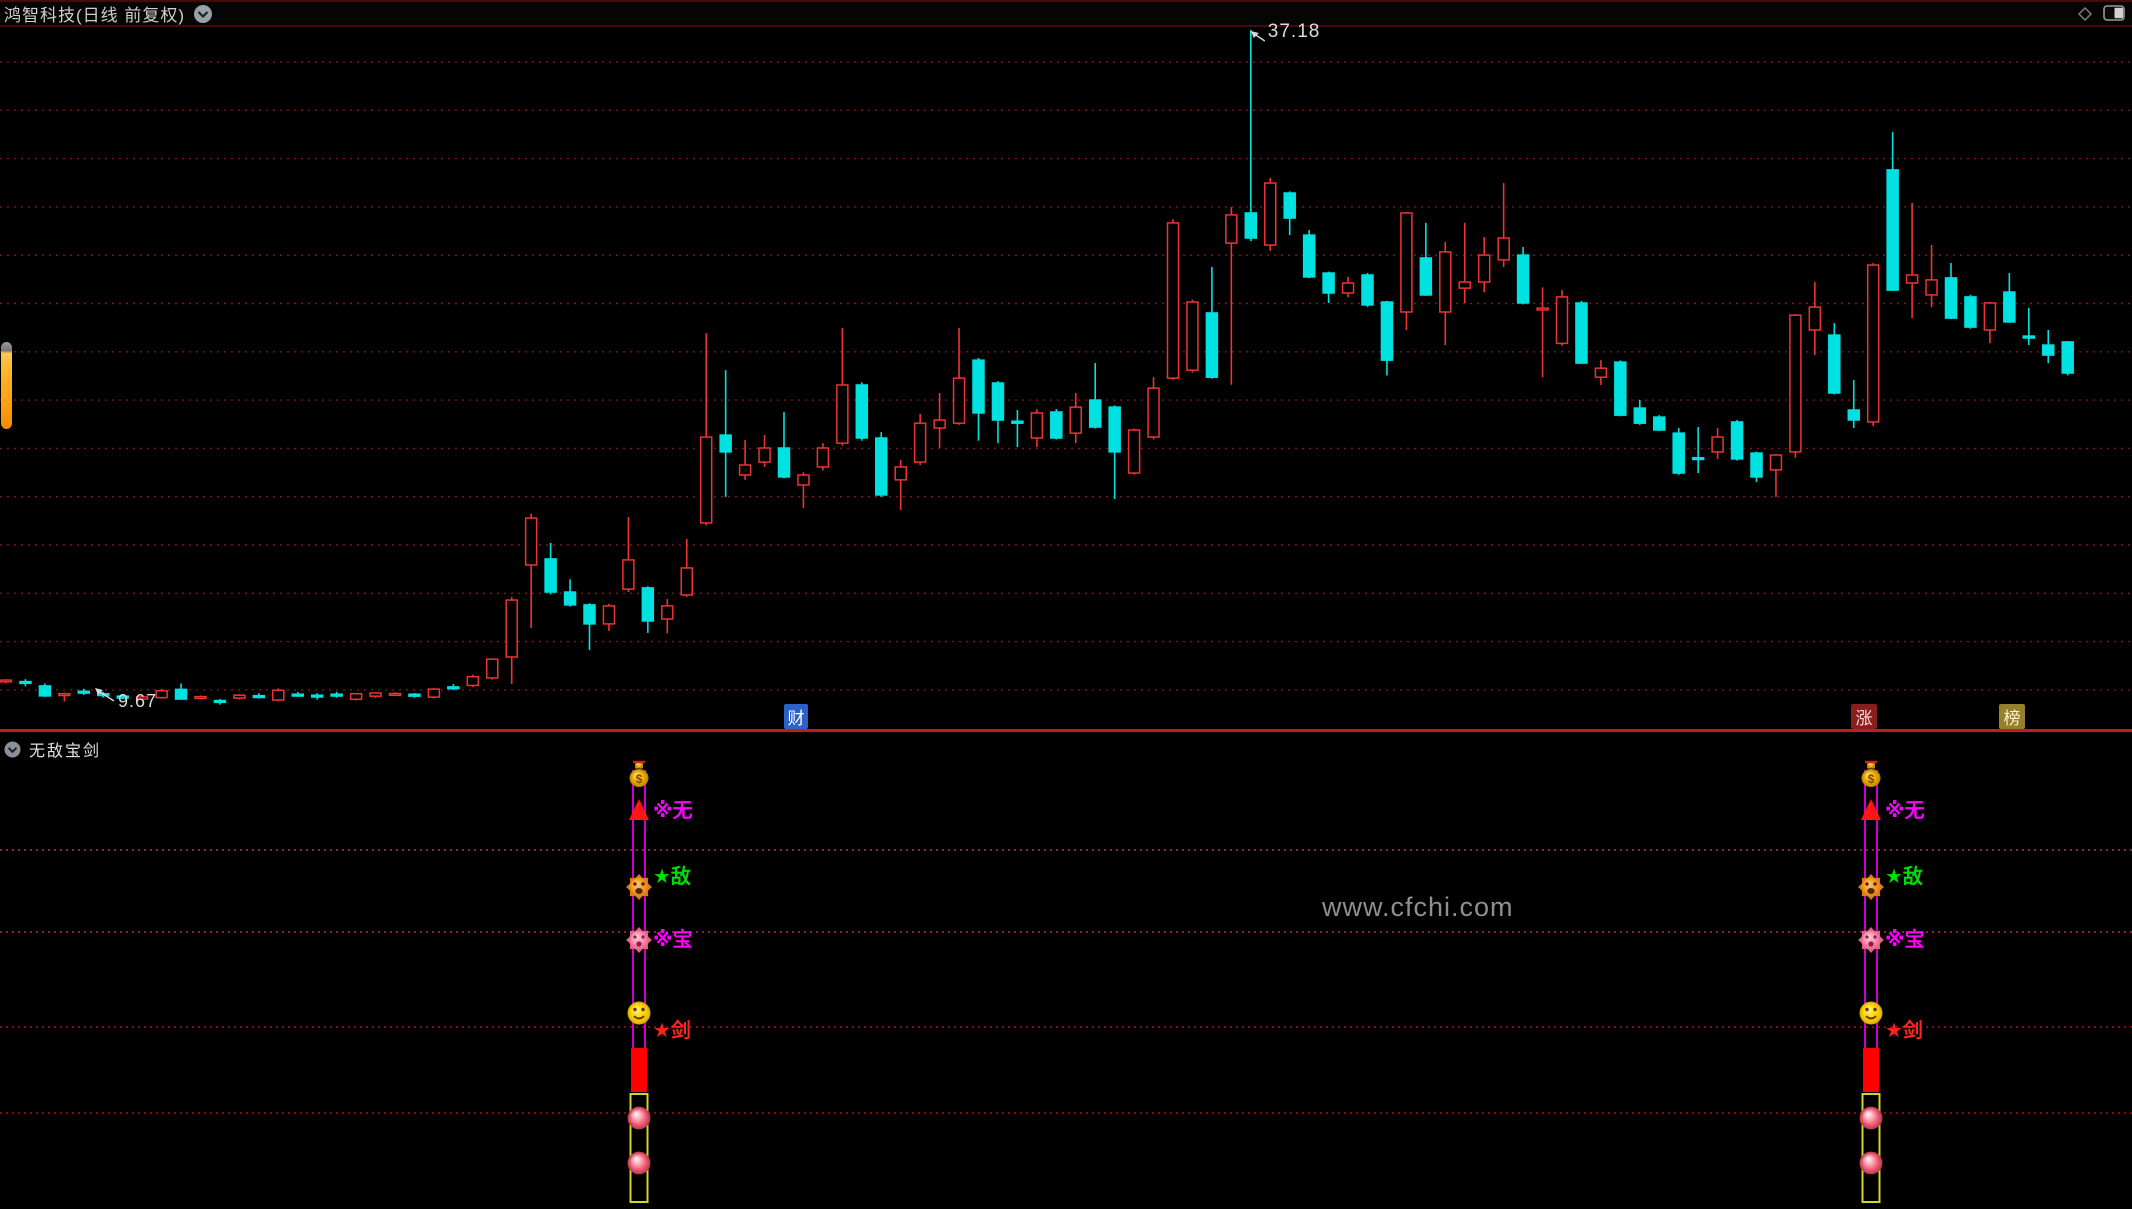 The image size is (2132, 1209). I want to click on blush-face-icon, so click(639, 940).